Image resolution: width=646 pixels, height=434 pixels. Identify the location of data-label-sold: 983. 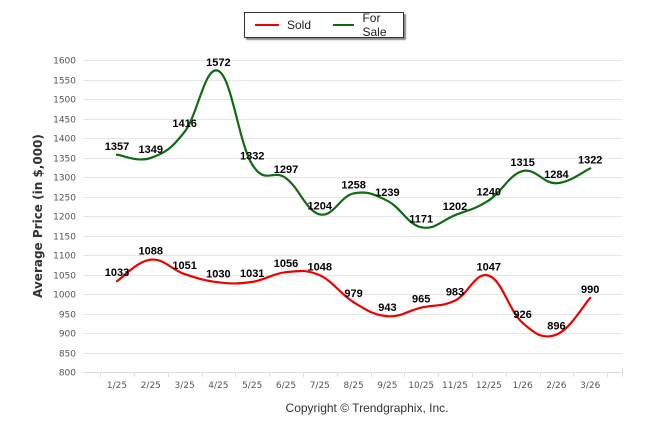
(455, 293).